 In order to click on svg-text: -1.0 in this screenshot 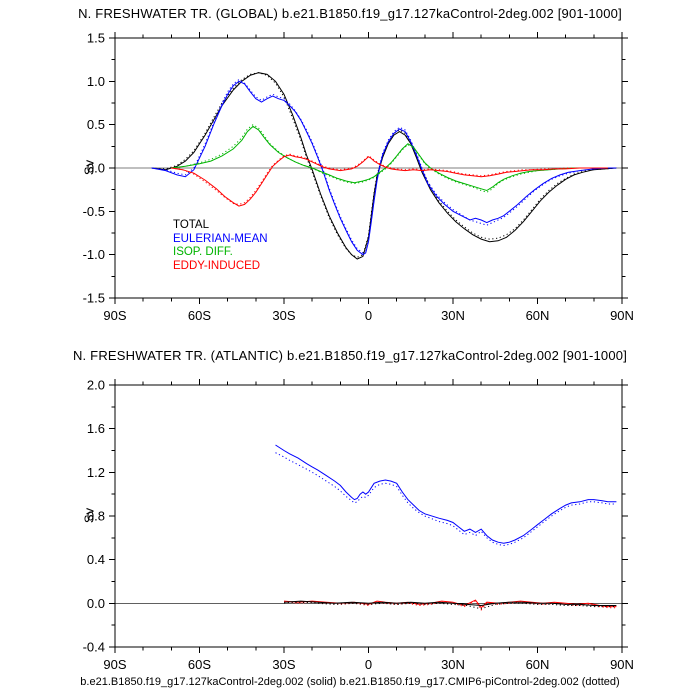, I will do `click(94, 254)`.